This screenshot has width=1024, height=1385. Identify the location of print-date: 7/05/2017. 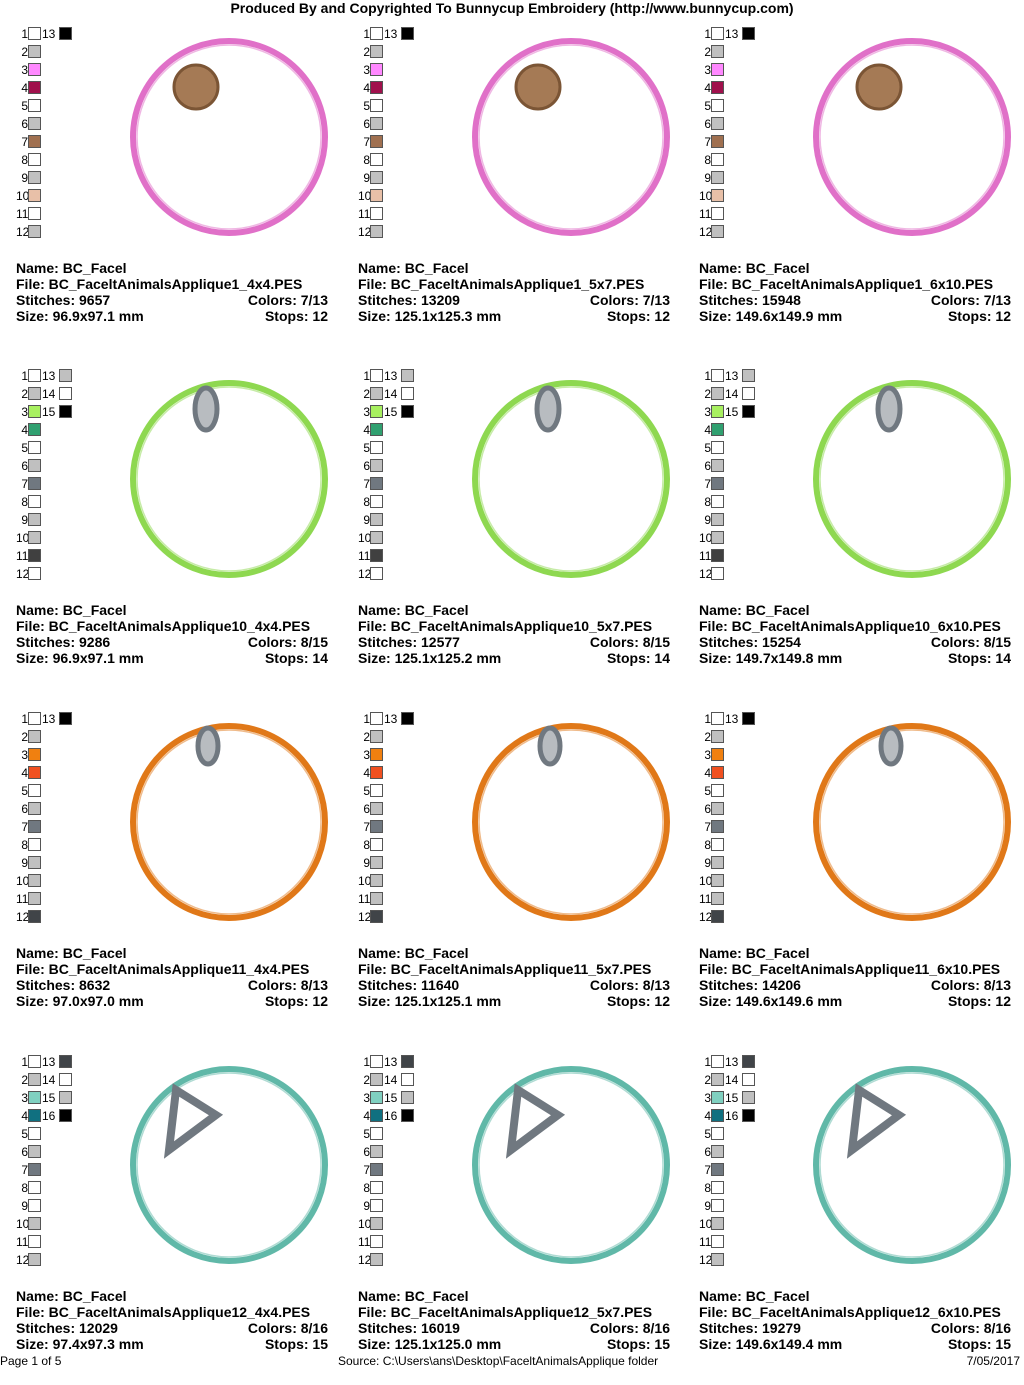
(993, 1361).